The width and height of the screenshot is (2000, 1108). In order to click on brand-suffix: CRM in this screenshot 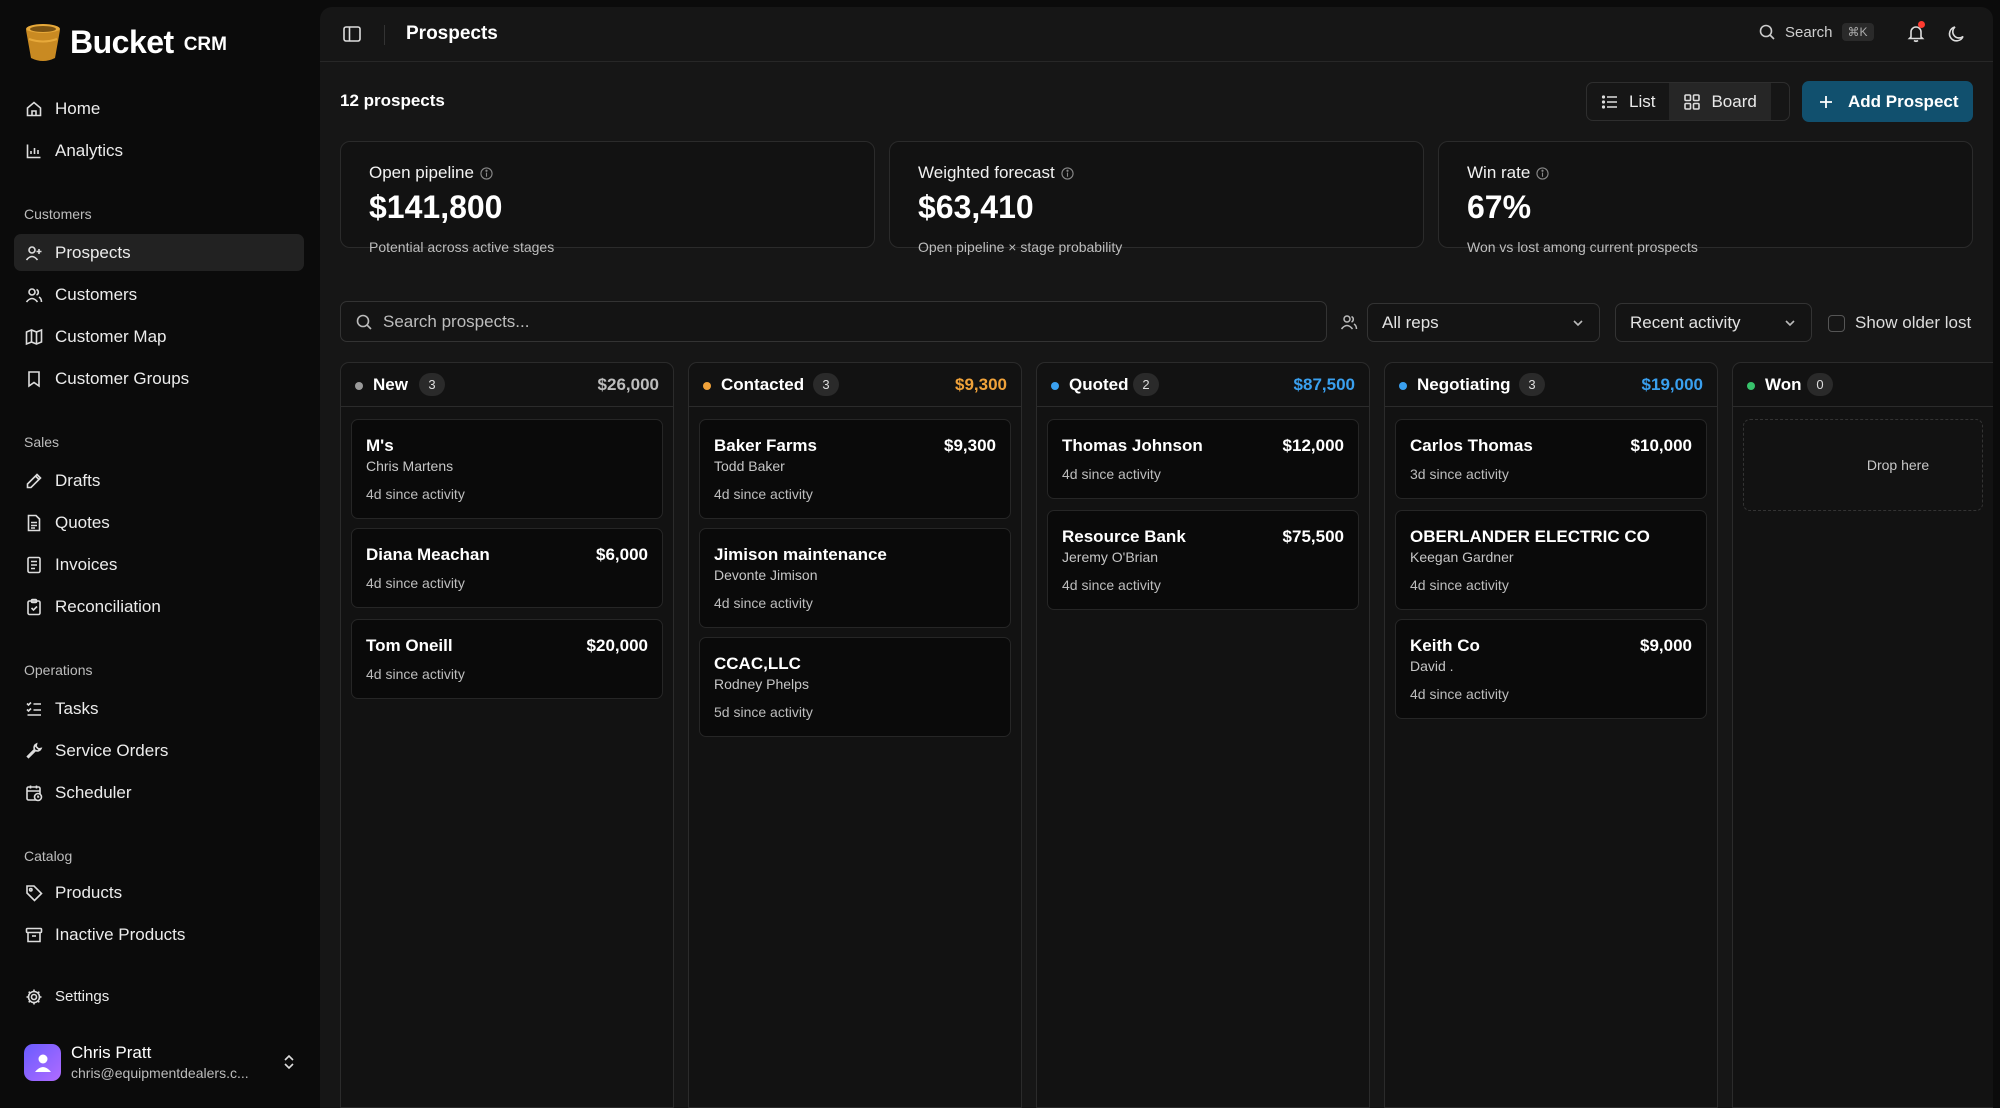, I will do `click(205, 44)`.